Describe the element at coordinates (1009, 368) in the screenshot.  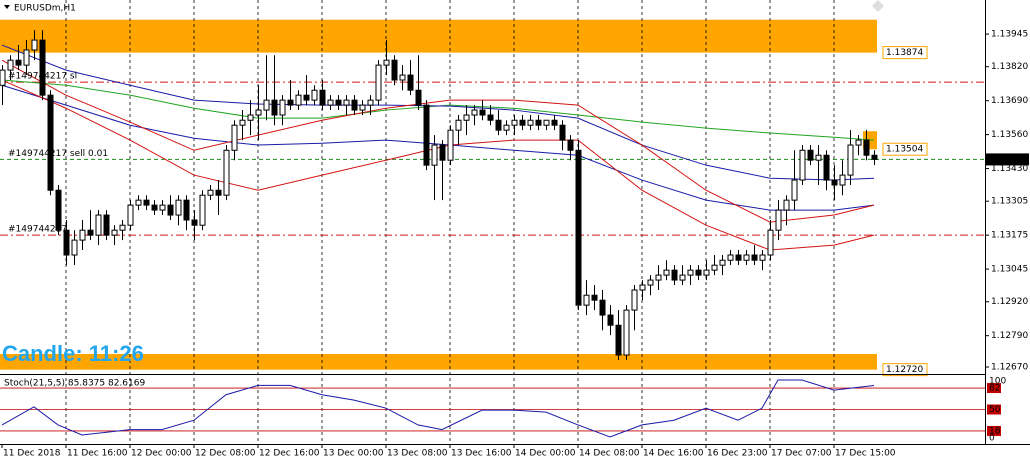
I see `y-tick-label: 1.12670` at that location.